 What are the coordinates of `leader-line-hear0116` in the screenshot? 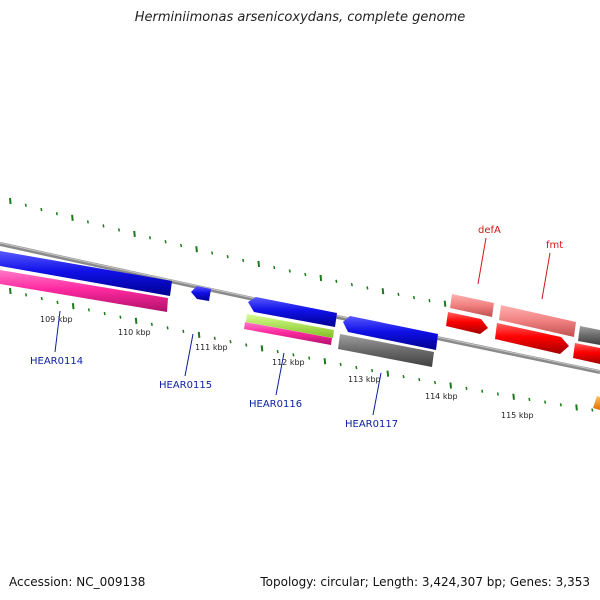 It's located at (280, 374).